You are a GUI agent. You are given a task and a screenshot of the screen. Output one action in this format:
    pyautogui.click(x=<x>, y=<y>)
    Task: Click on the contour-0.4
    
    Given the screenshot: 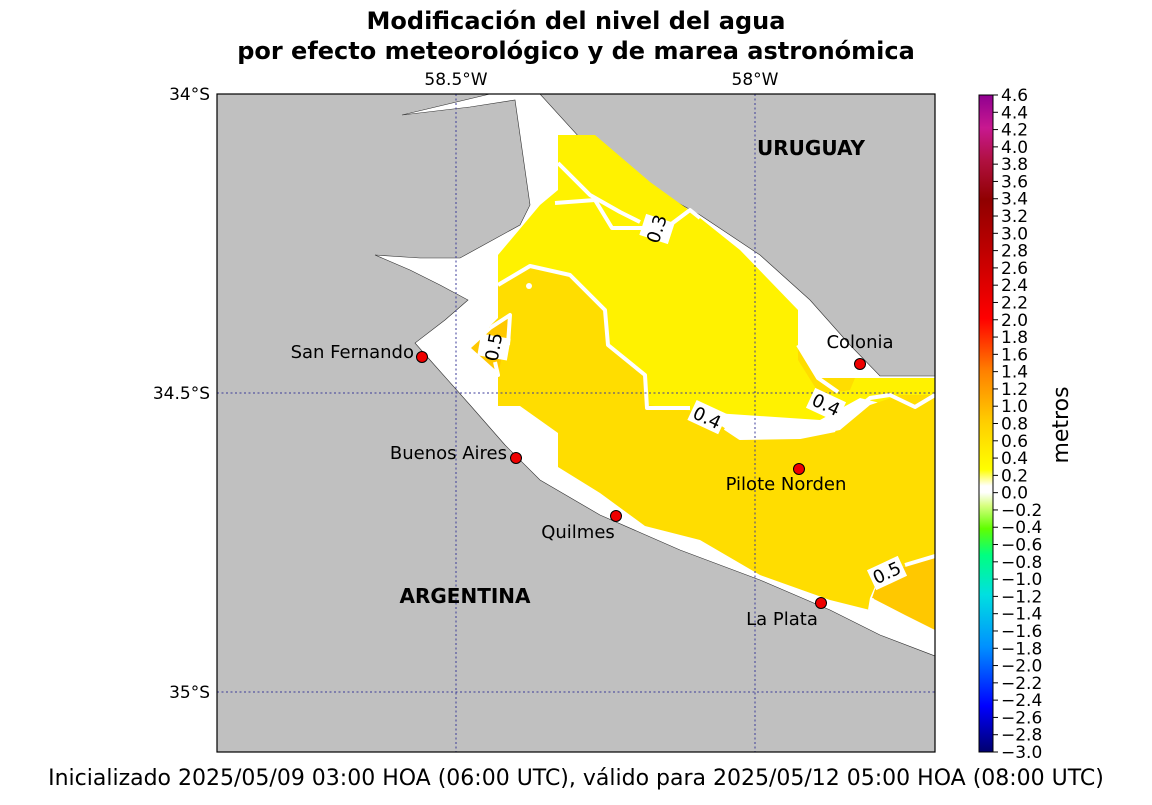 What is the action you would take?
    pyautogui.click(x=715, y=352)
    